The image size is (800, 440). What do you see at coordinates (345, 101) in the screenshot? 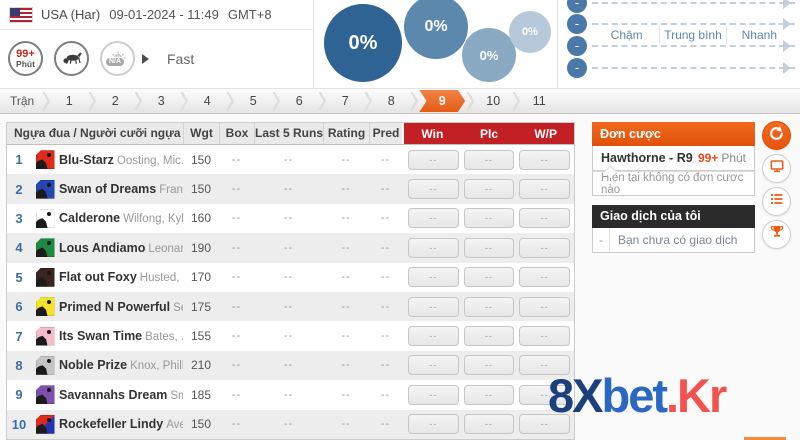
I see `race-tab-7: 7` at bounding box center [345, 101].